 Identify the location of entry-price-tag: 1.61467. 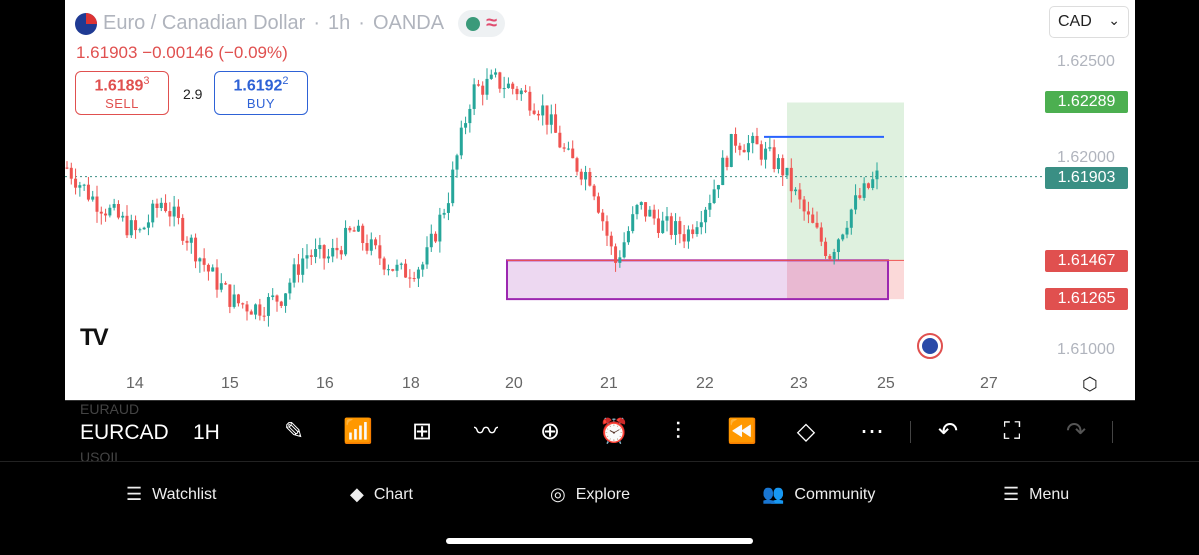
(1086, 261).